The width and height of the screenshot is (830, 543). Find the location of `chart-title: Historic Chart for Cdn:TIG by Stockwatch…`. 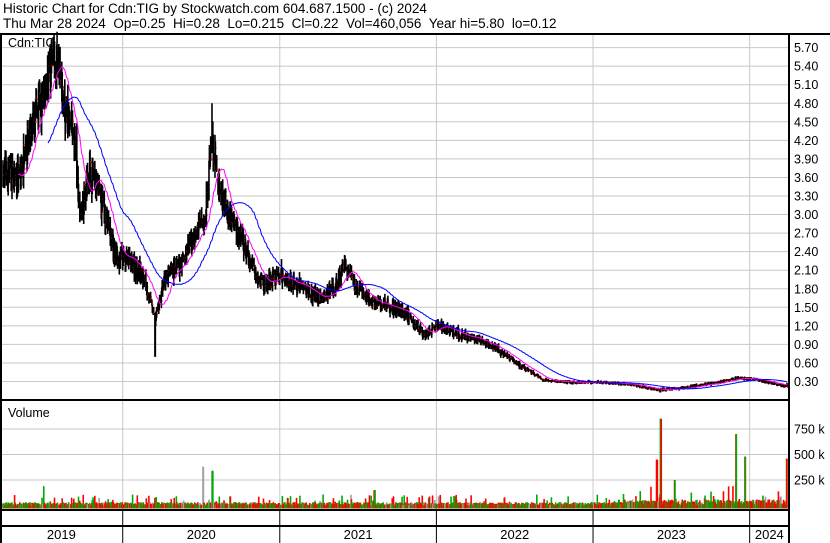

chart-title: Historic Chart for Cdn:TIG by Stockwatch… is located at coordinates (215, 8).